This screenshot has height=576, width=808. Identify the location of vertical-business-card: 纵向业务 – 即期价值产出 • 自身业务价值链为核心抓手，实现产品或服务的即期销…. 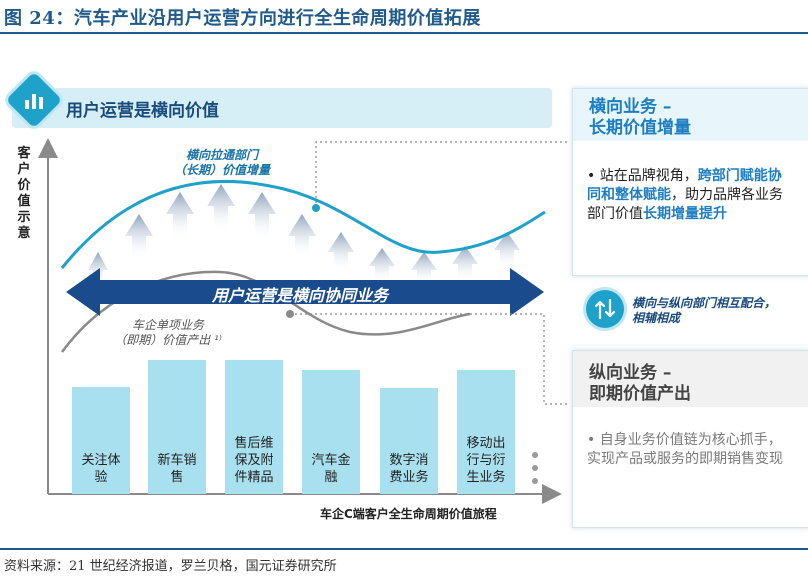
(690, 439).